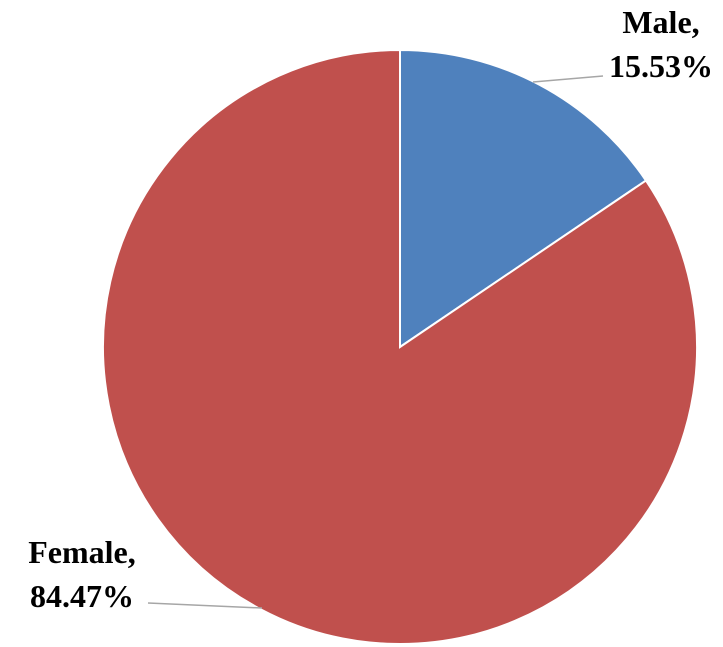  I want to click on label-female-name: Female,, so click(82, 552).